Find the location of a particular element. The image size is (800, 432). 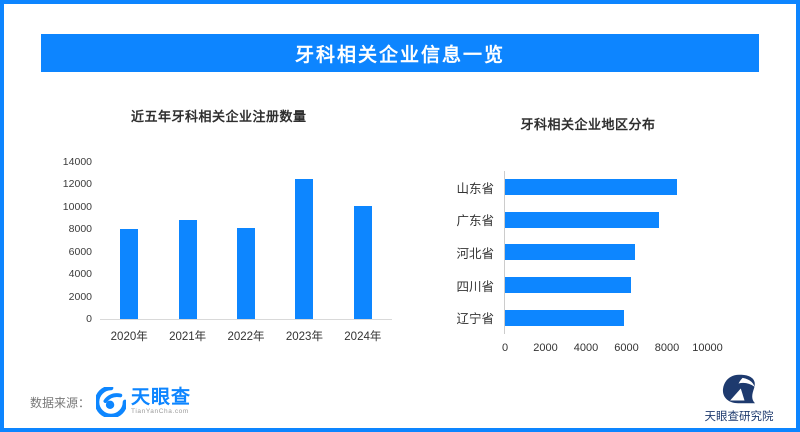

x-axis-label: 2023年 is located at coordinates (304, 337).